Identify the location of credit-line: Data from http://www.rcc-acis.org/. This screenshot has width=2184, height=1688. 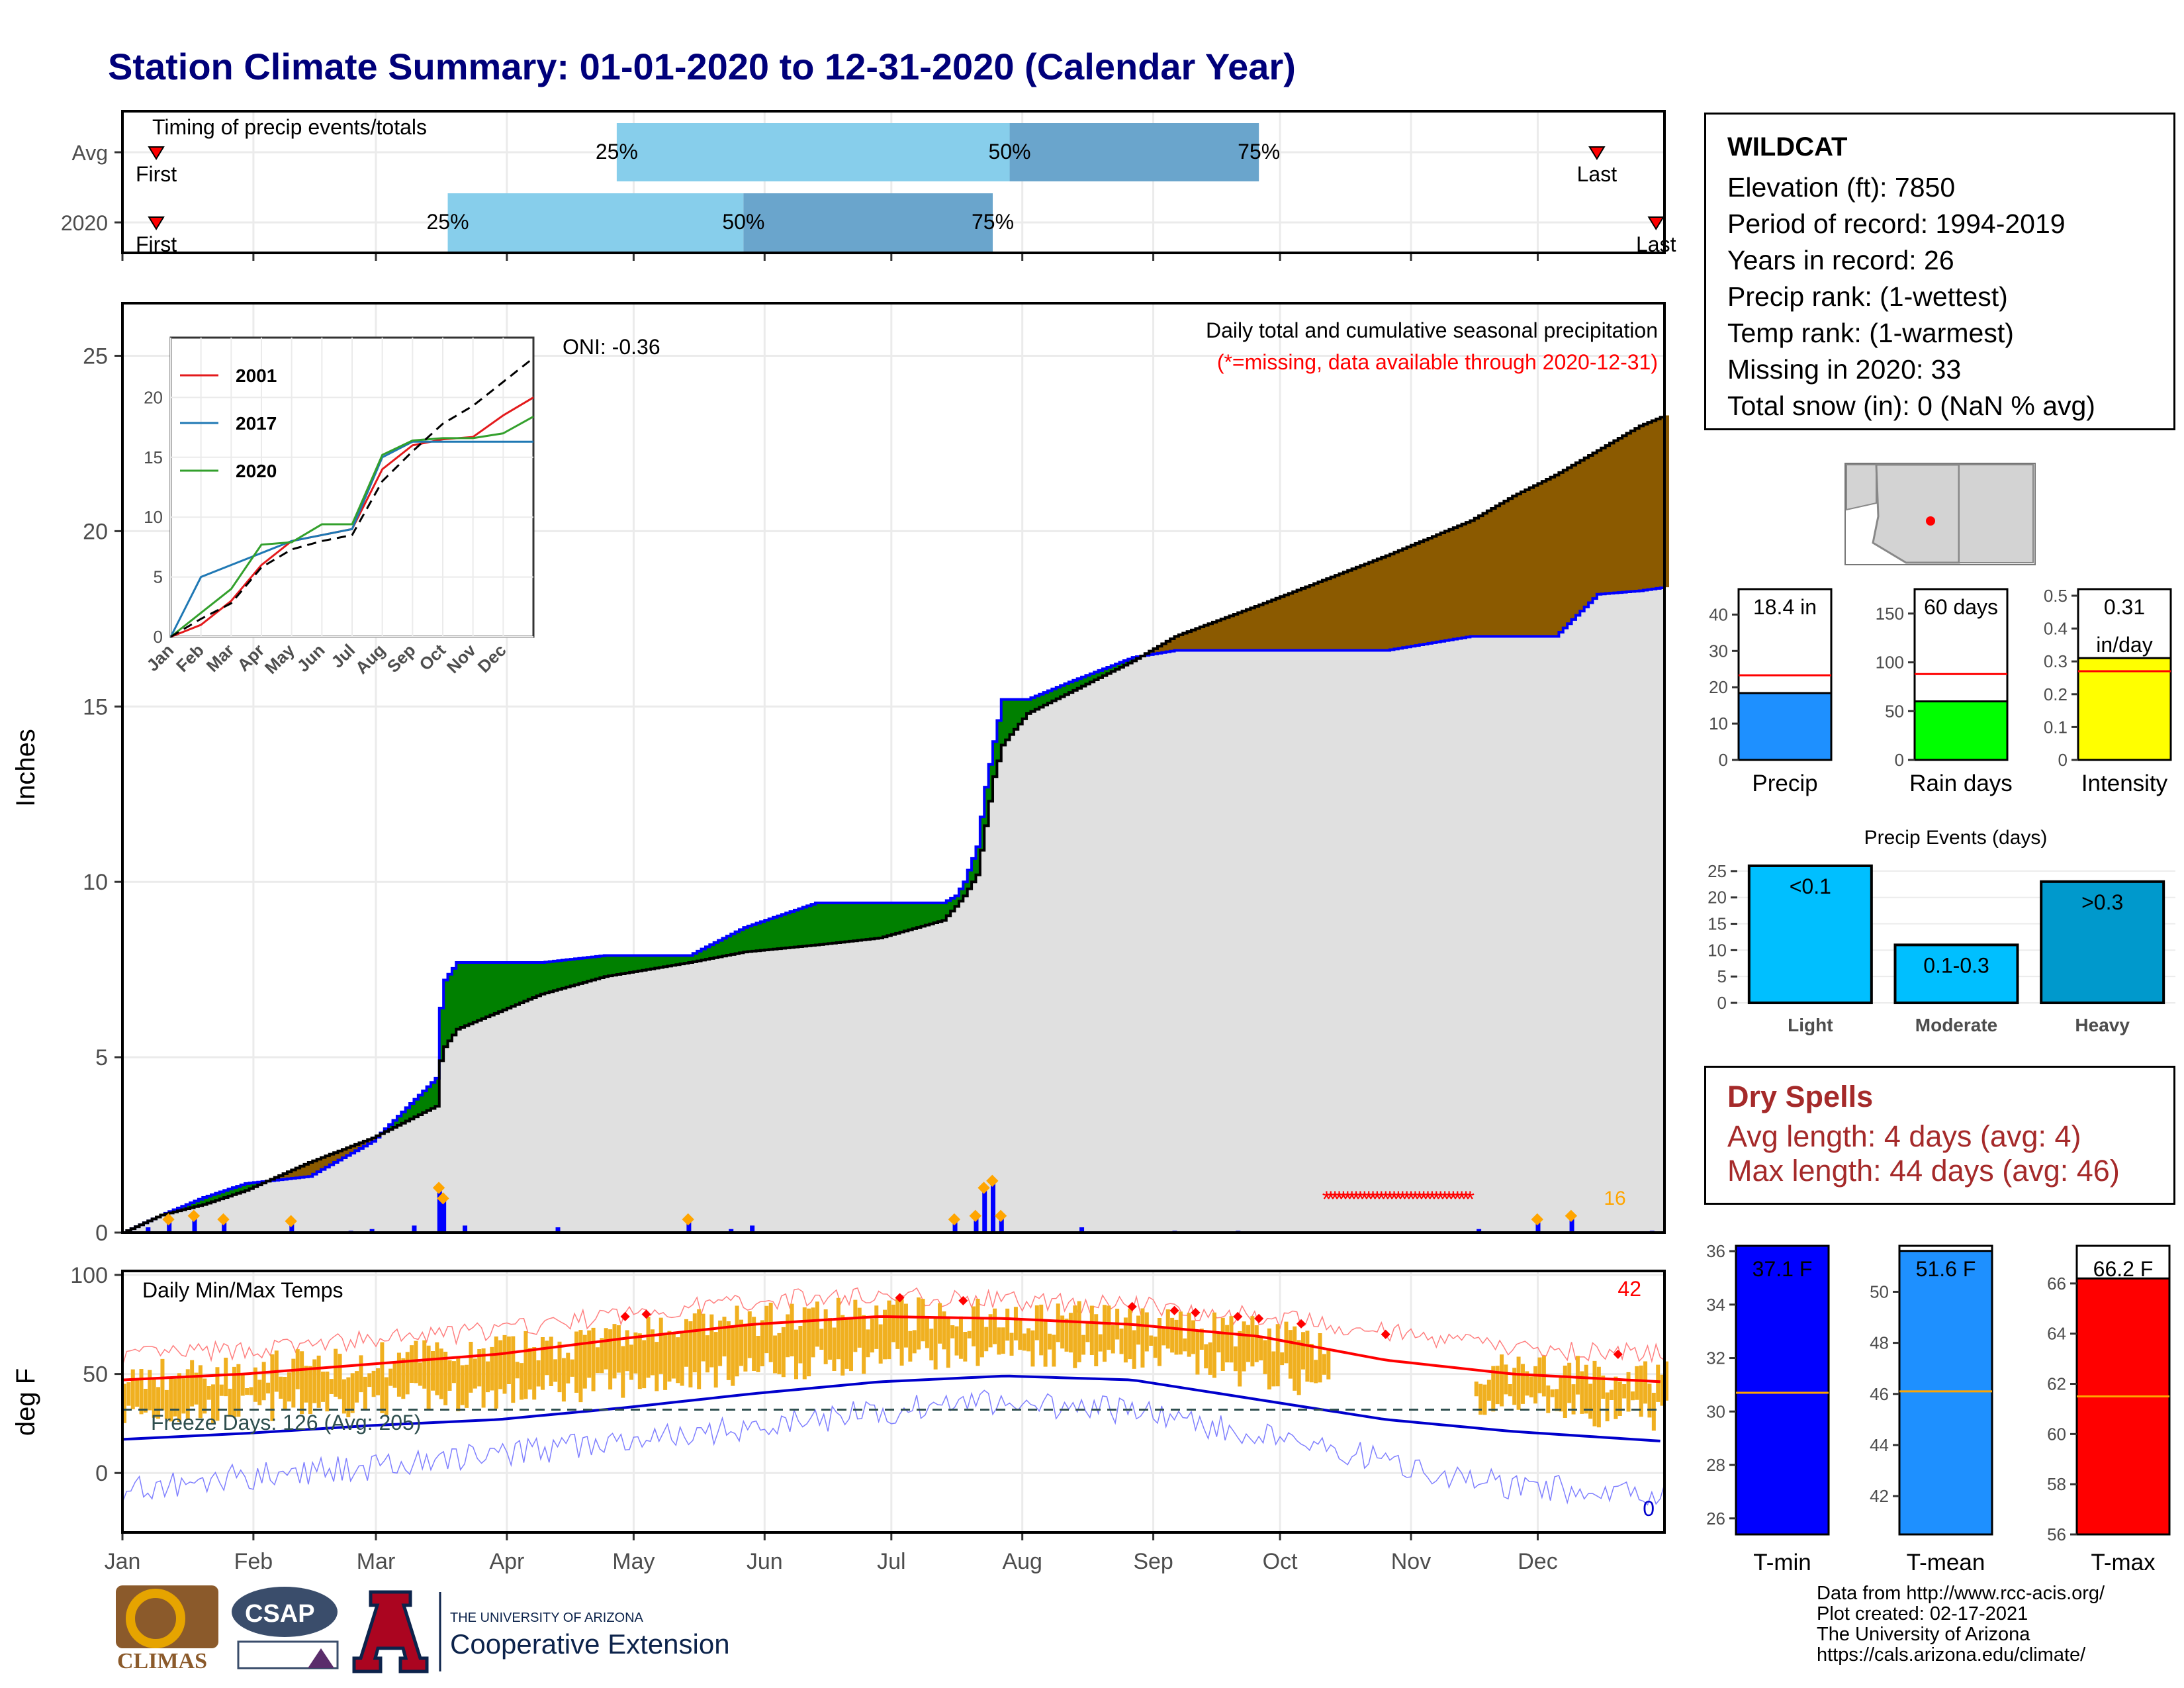
(1961, 1593).